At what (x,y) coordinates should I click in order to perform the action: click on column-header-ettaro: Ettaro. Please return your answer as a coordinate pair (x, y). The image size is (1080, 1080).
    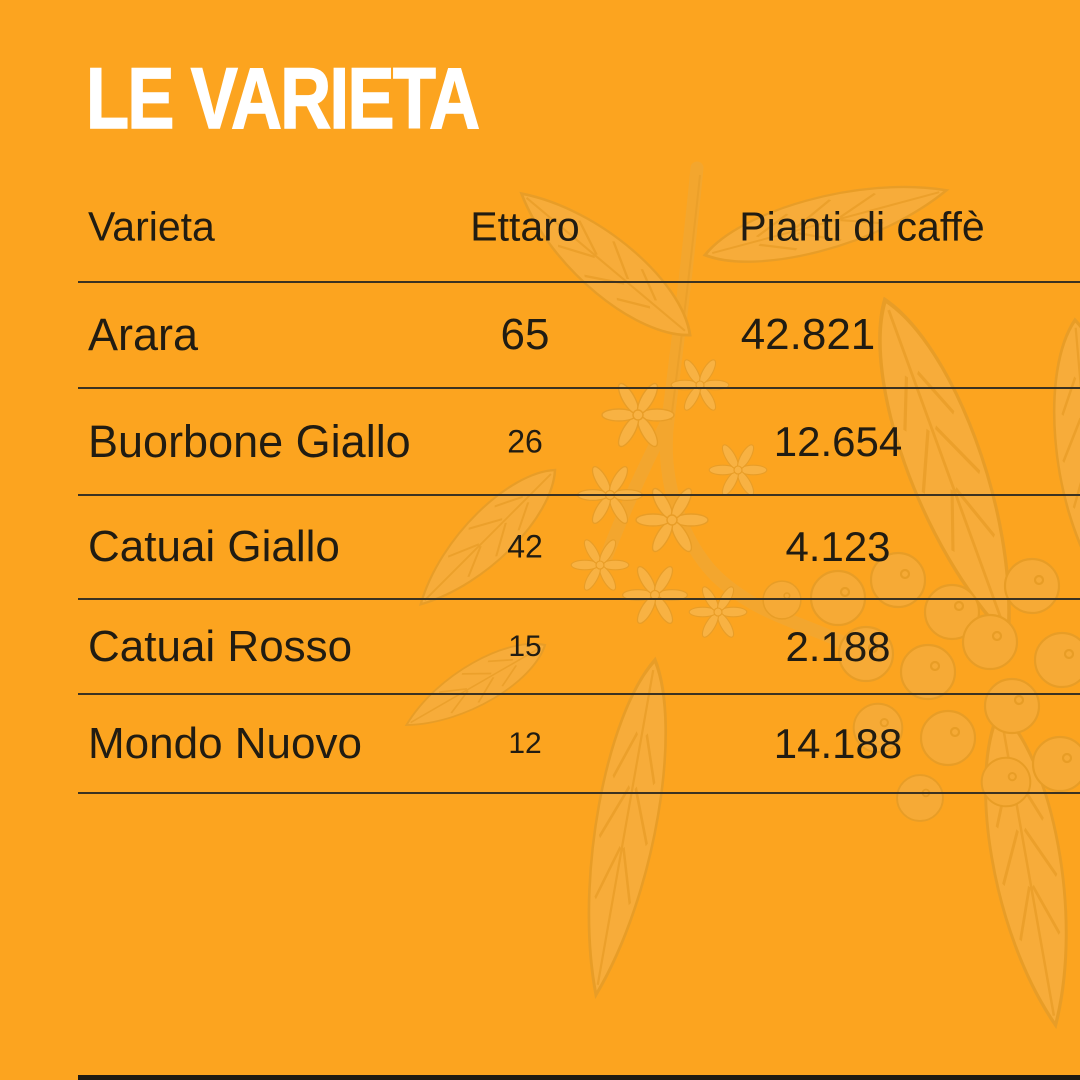
    Looking at the image, I should click on (525, 226).